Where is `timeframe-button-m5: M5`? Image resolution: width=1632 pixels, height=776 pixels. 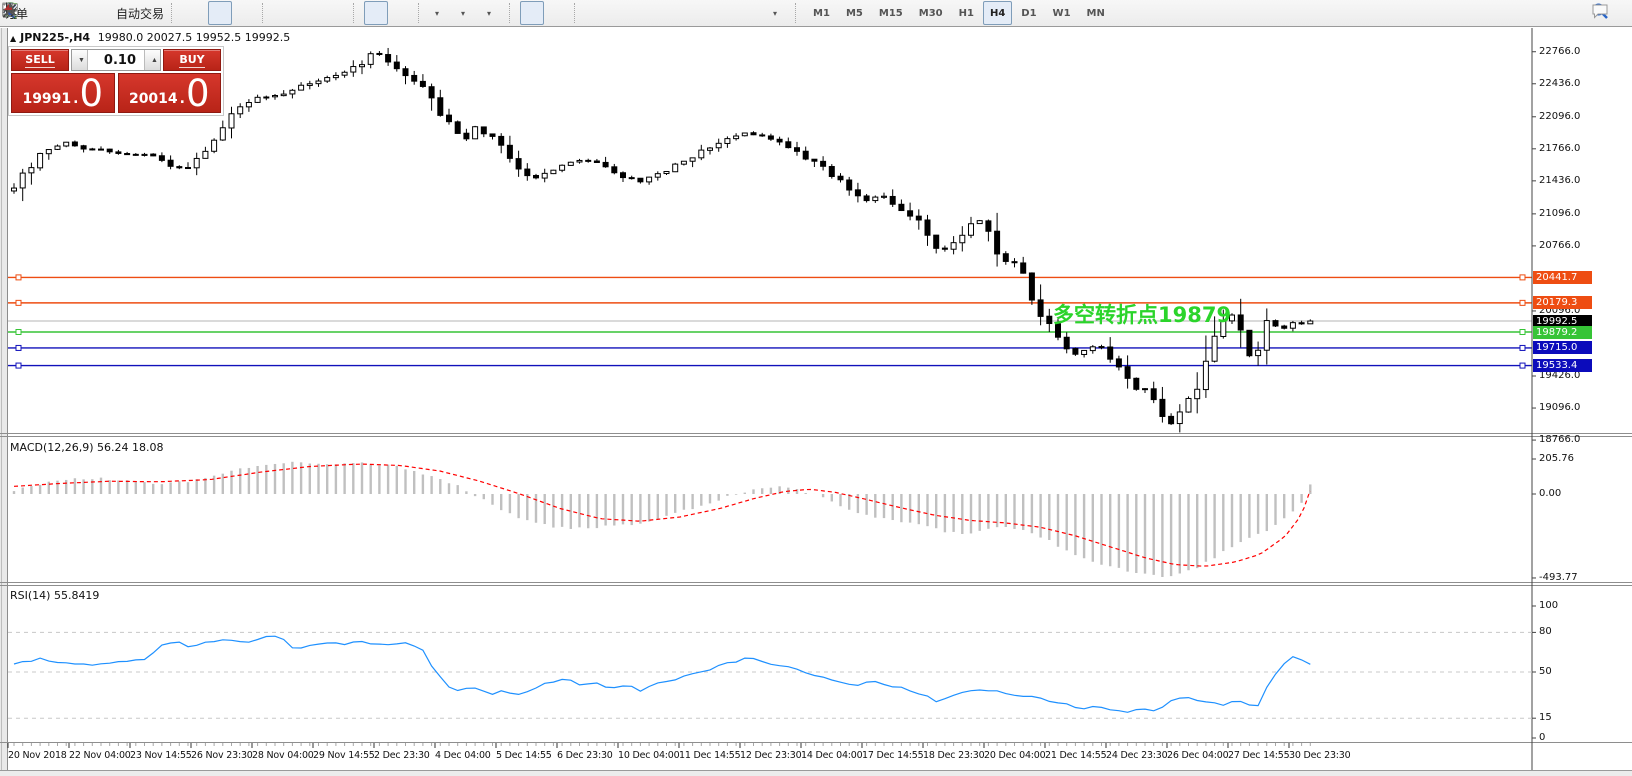 timeframe-button-m5: M5 is located at coordinates (854, 13).